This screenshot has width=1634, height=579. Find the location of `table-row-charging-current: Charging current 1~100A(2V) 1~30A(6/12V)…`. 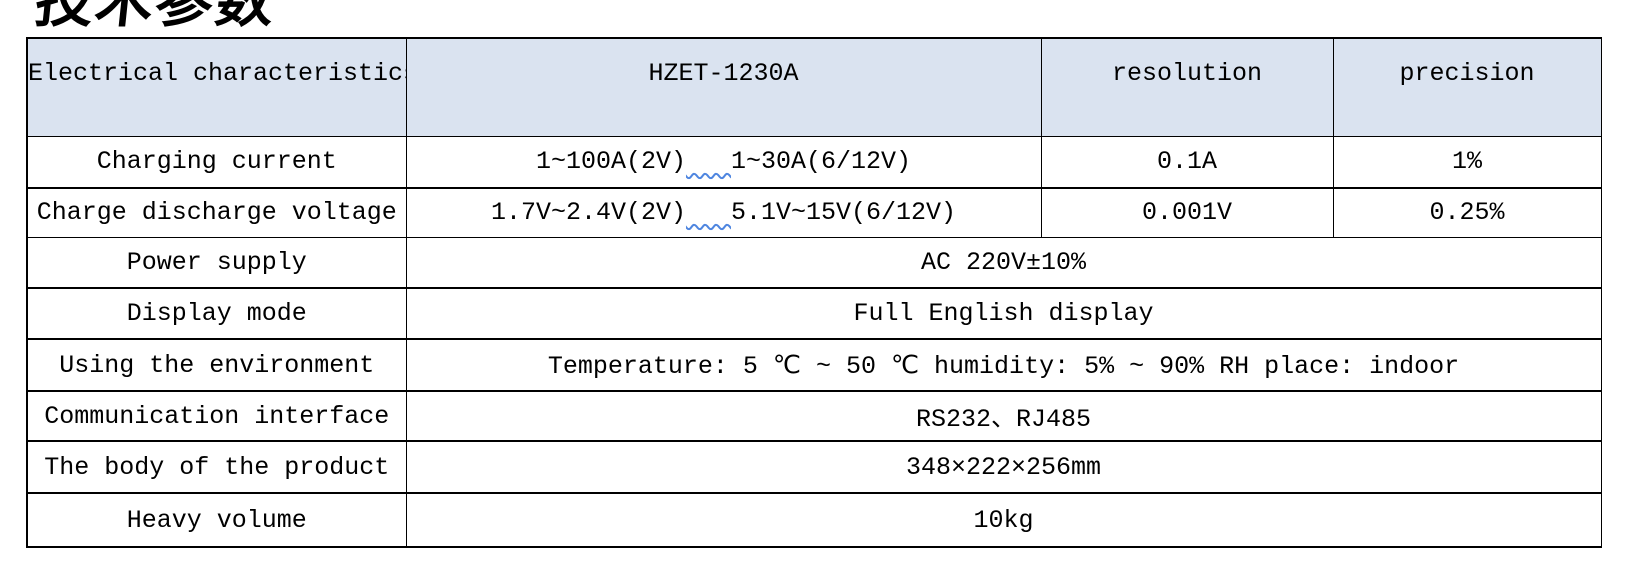

table-row-charging-current: Charging current 1~100A(2V) 1~30A(6/12V)… is located at coordinates (814, 162).